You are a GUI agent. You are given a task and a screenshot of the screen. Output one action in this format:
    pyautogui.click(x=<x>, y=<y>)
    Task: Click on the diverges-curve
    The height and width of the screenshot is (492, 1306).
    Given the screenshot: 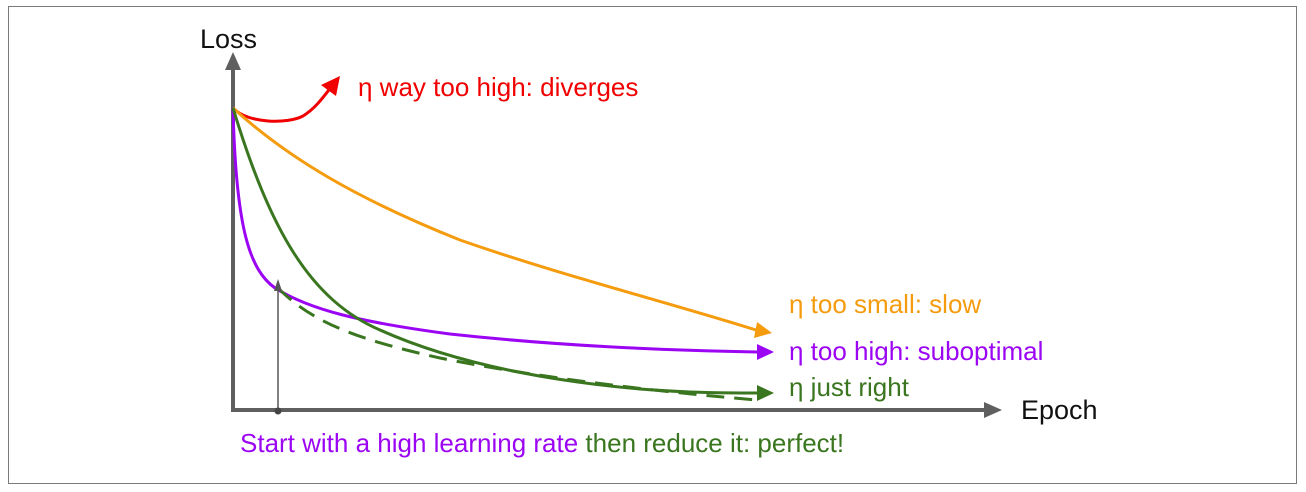 What is the action you would take?
    pyautogui.click(x=282, y=104)
    